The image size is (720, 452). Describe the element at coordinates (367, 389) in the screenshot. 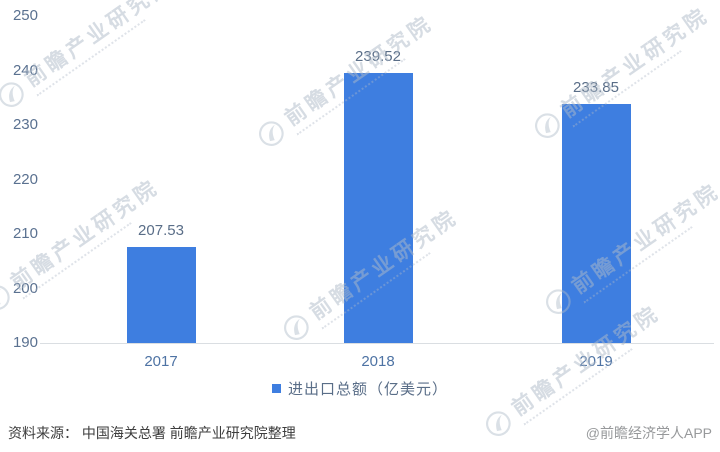

I see `legend-label: 进出口总额（亿美元）` at that location.